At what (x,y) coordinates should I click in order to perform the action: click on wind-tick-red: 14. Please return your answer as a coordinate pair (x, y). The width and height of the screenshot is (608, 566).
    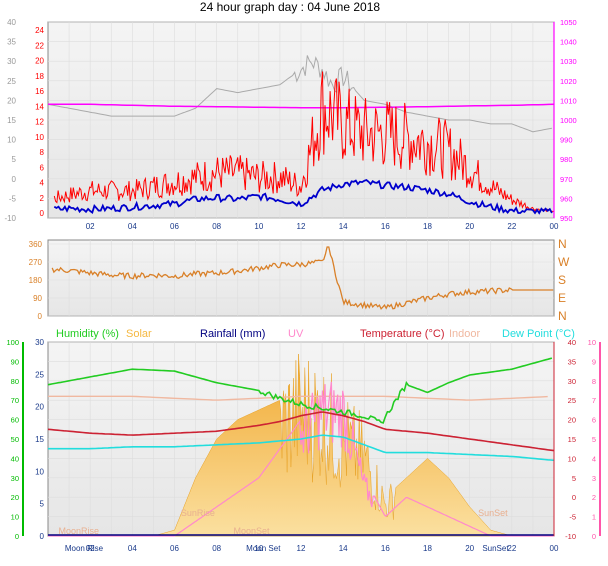
    Looking at the image, I should click on (39, 106).